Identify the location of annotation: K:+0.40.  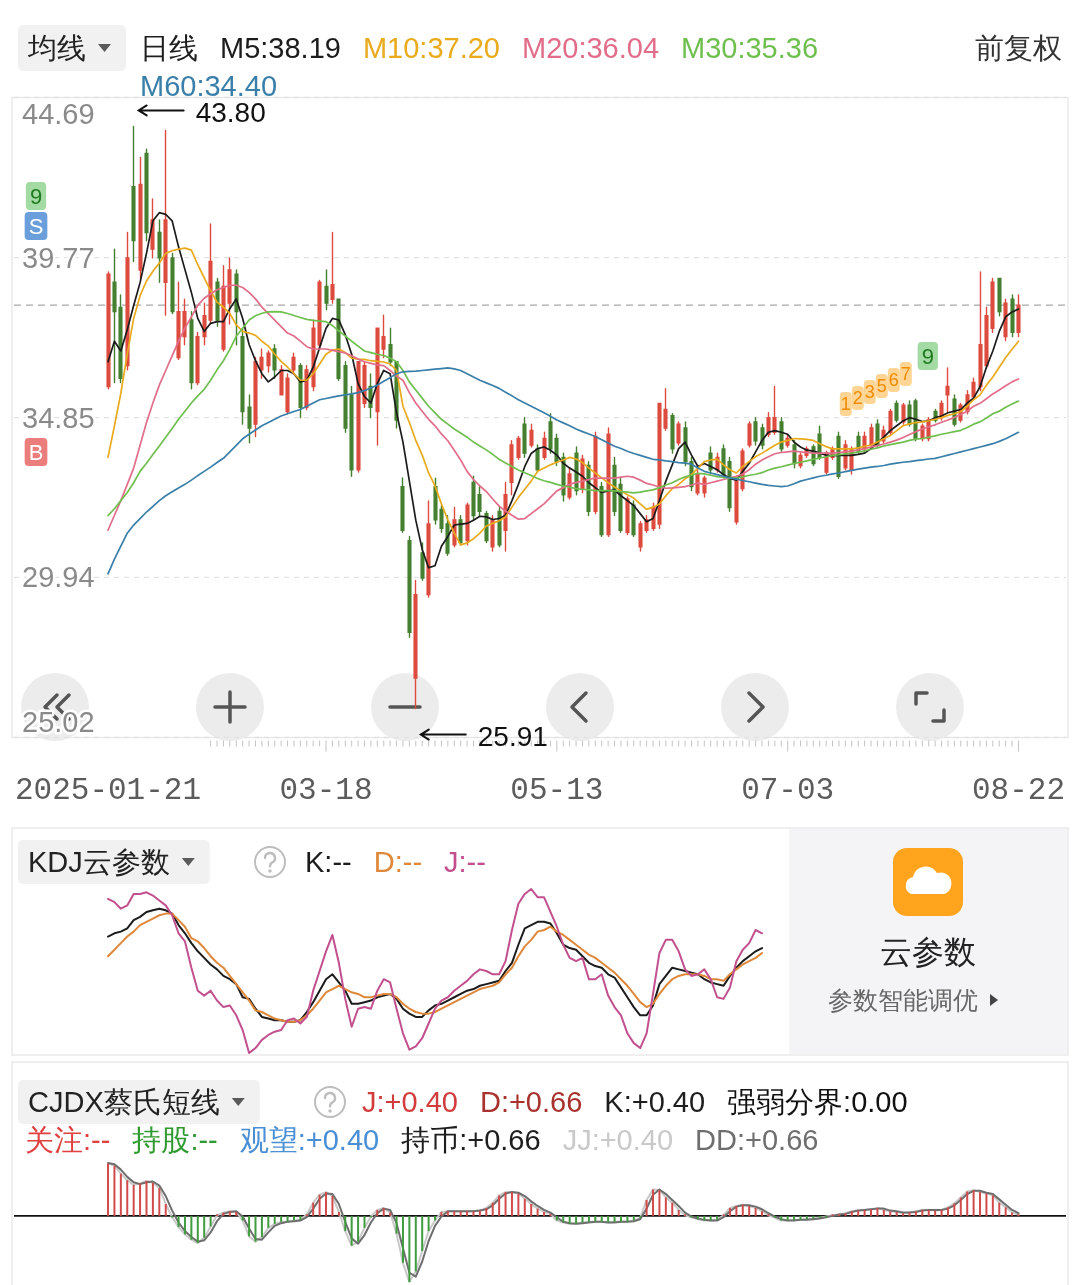
(655, 1102).